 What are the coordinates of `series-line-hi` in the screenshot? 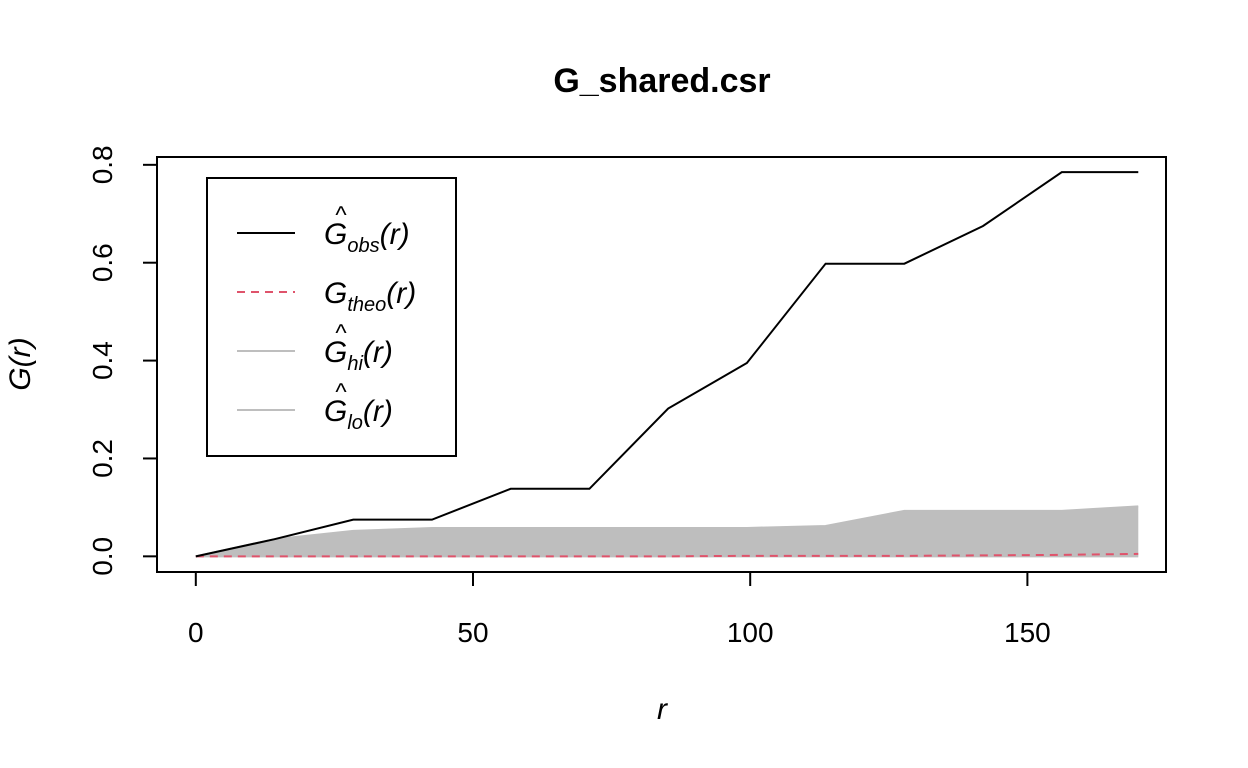 It's located at (667, 531).